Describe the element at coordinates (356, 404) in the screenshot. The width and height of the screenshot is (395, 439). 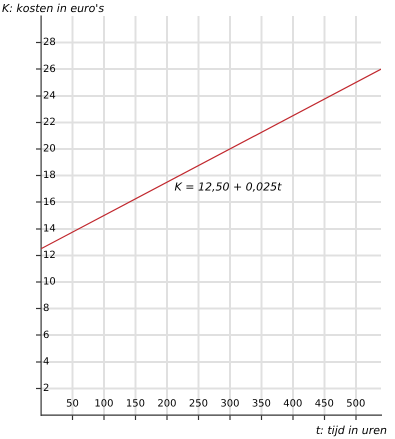
I see `x-tick-label: 500` at that location.